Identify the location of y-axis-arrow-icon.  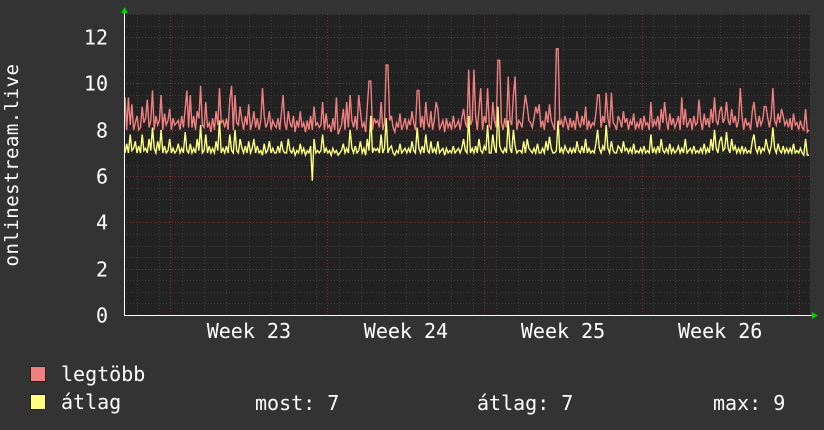
(124, 10).